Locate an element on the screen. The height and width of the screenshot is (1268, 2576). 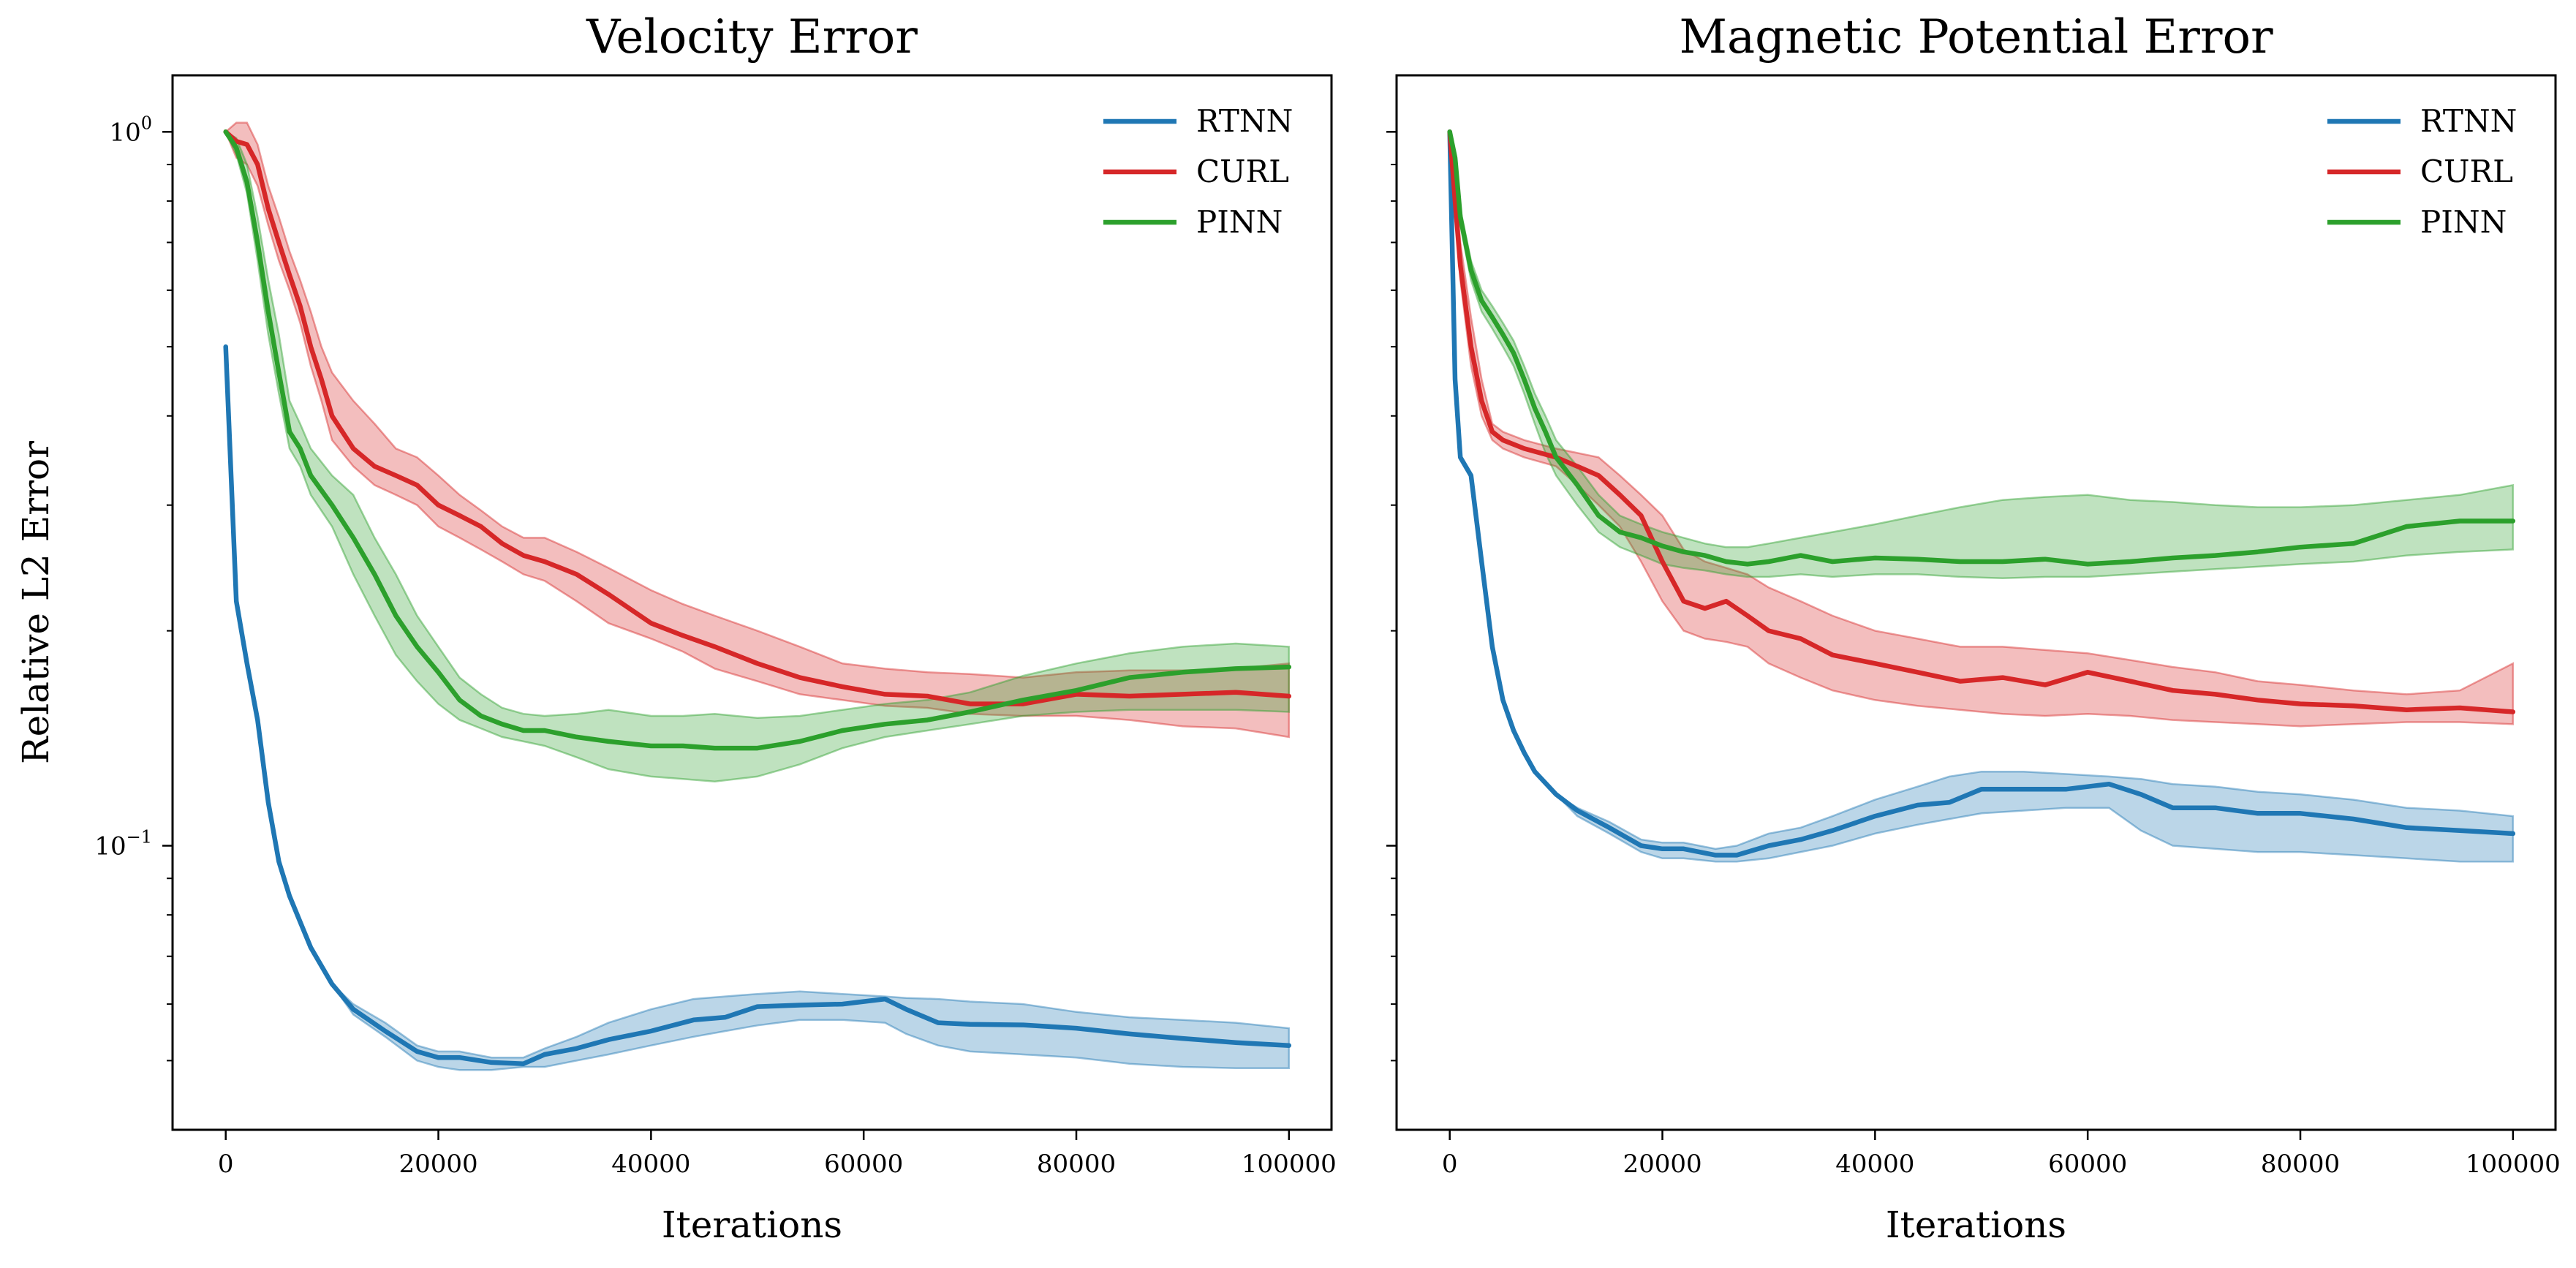
y-tick-label-exponent: 0 is located at coordinates (146, 123).